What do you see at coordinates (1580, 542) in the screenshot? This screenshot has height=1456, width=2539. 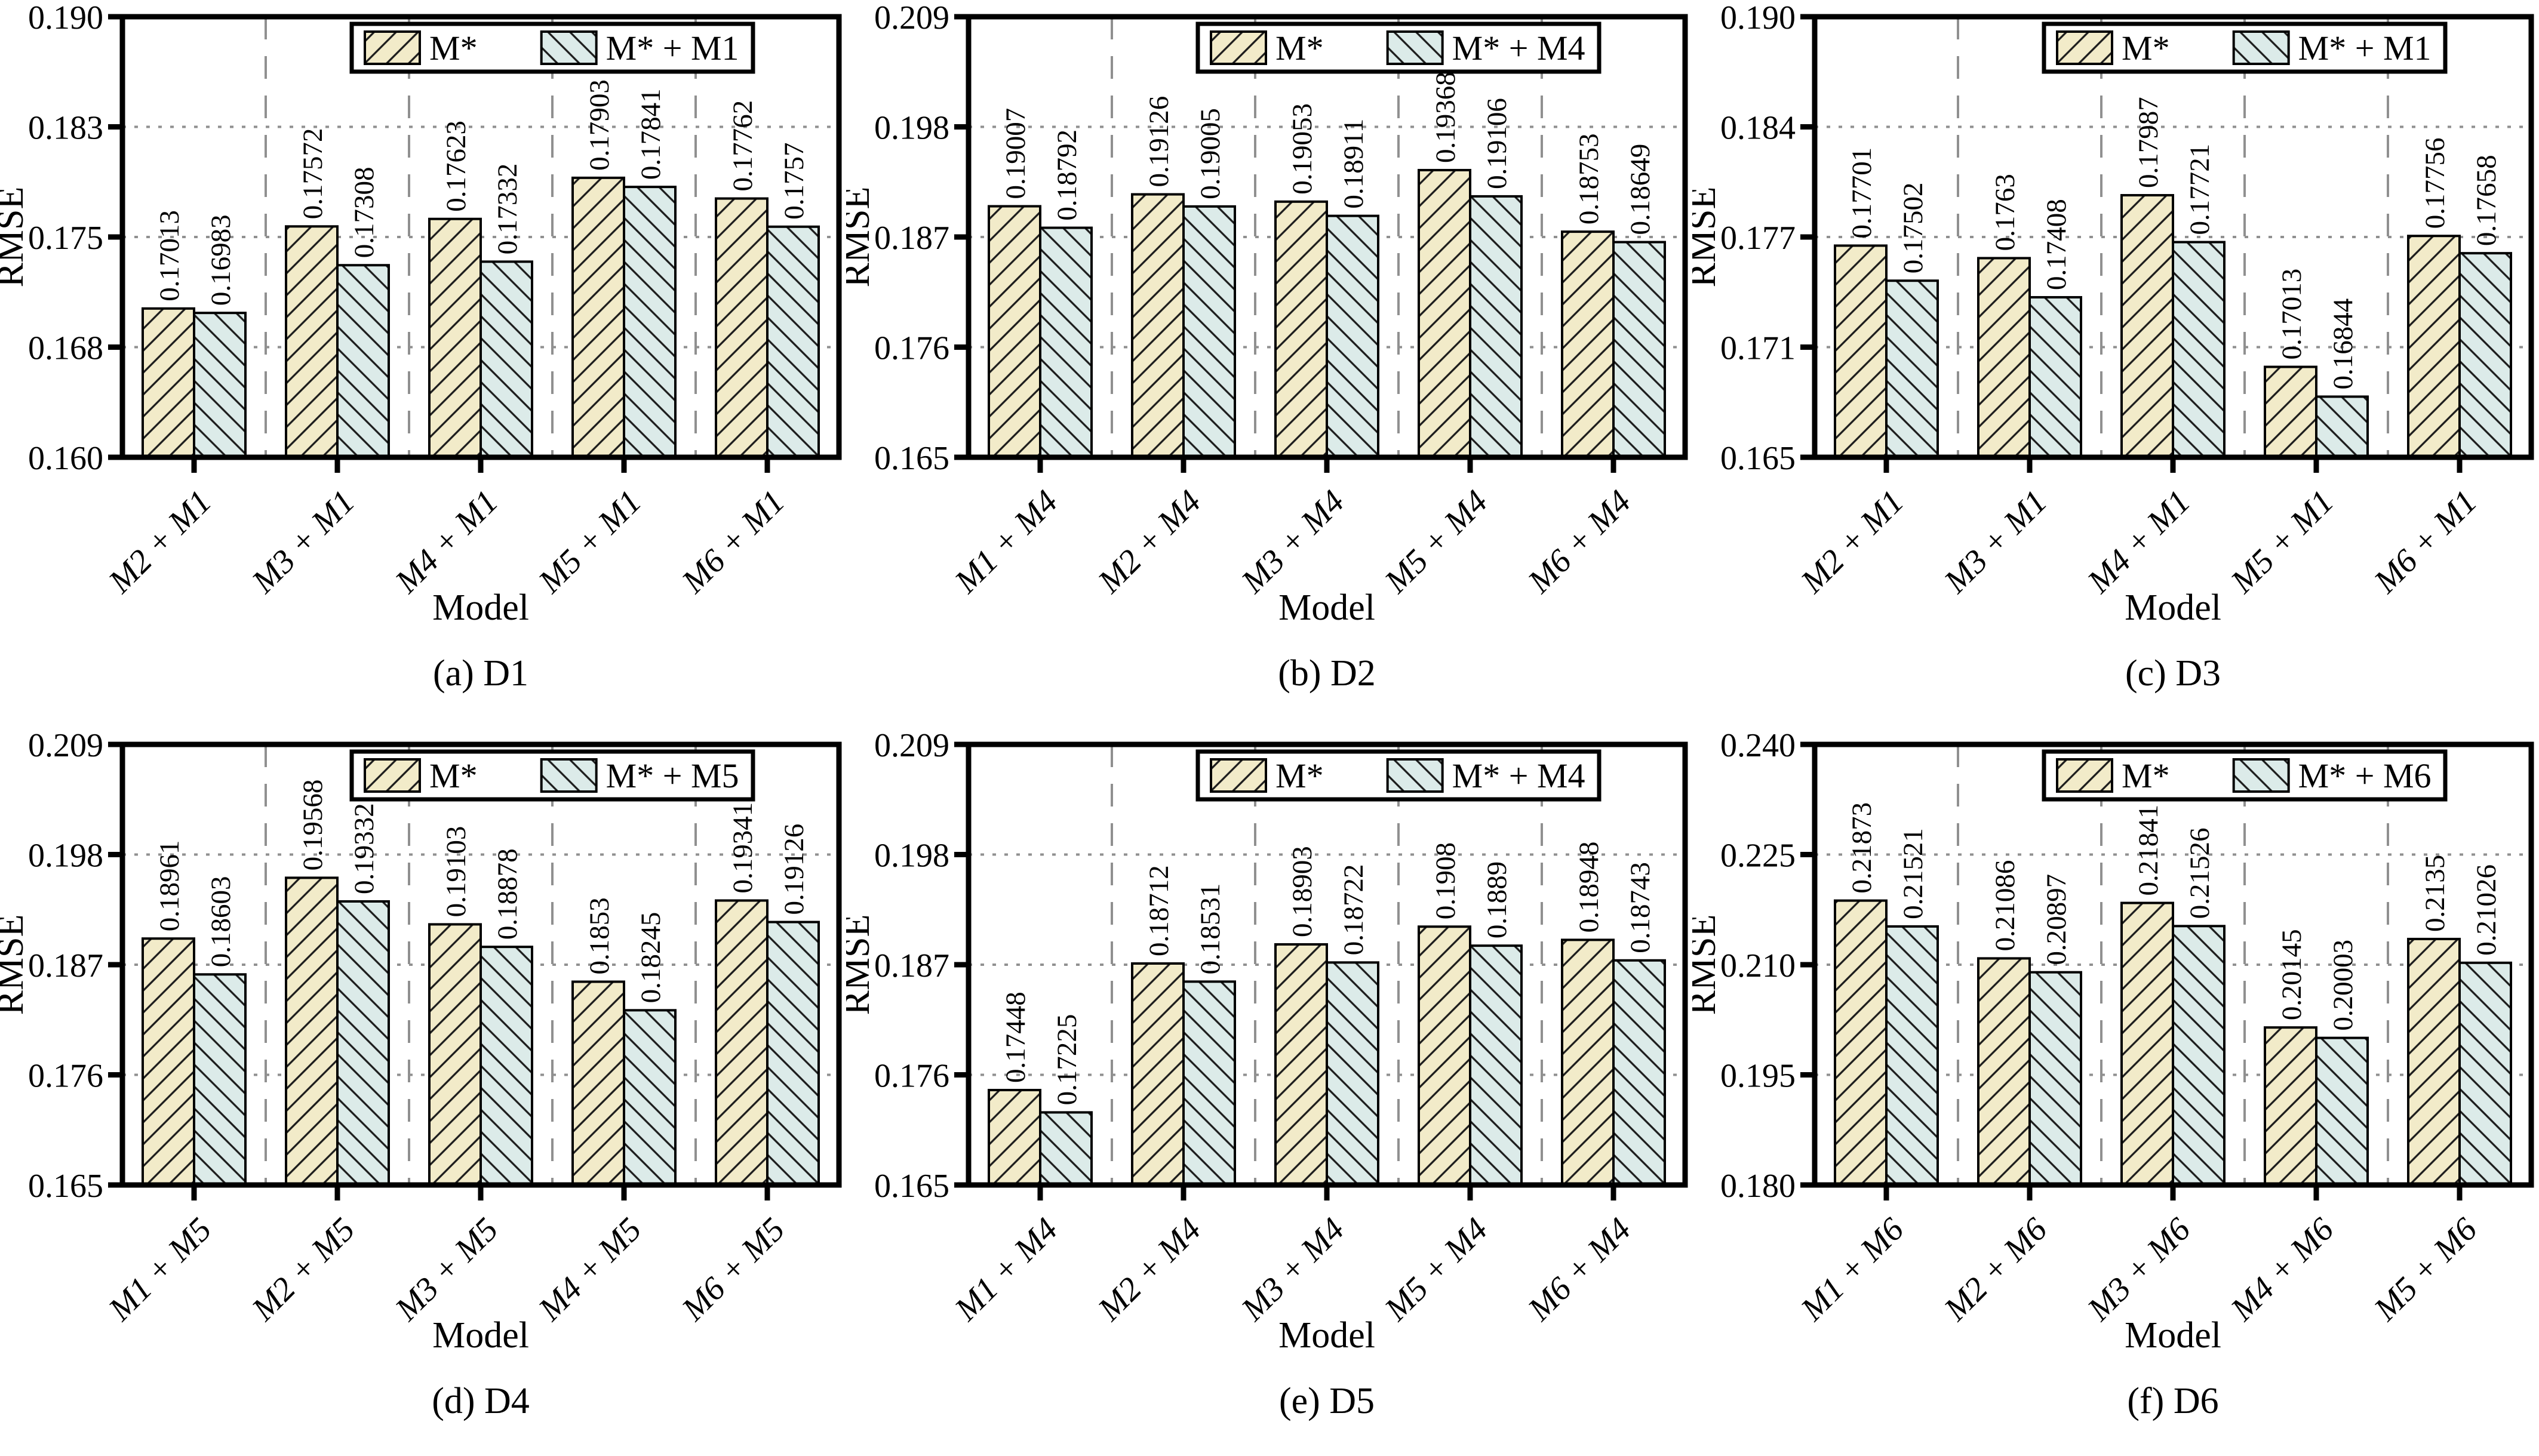 I see `category-label: M6 + M4` at bounding box center [1580, 542].